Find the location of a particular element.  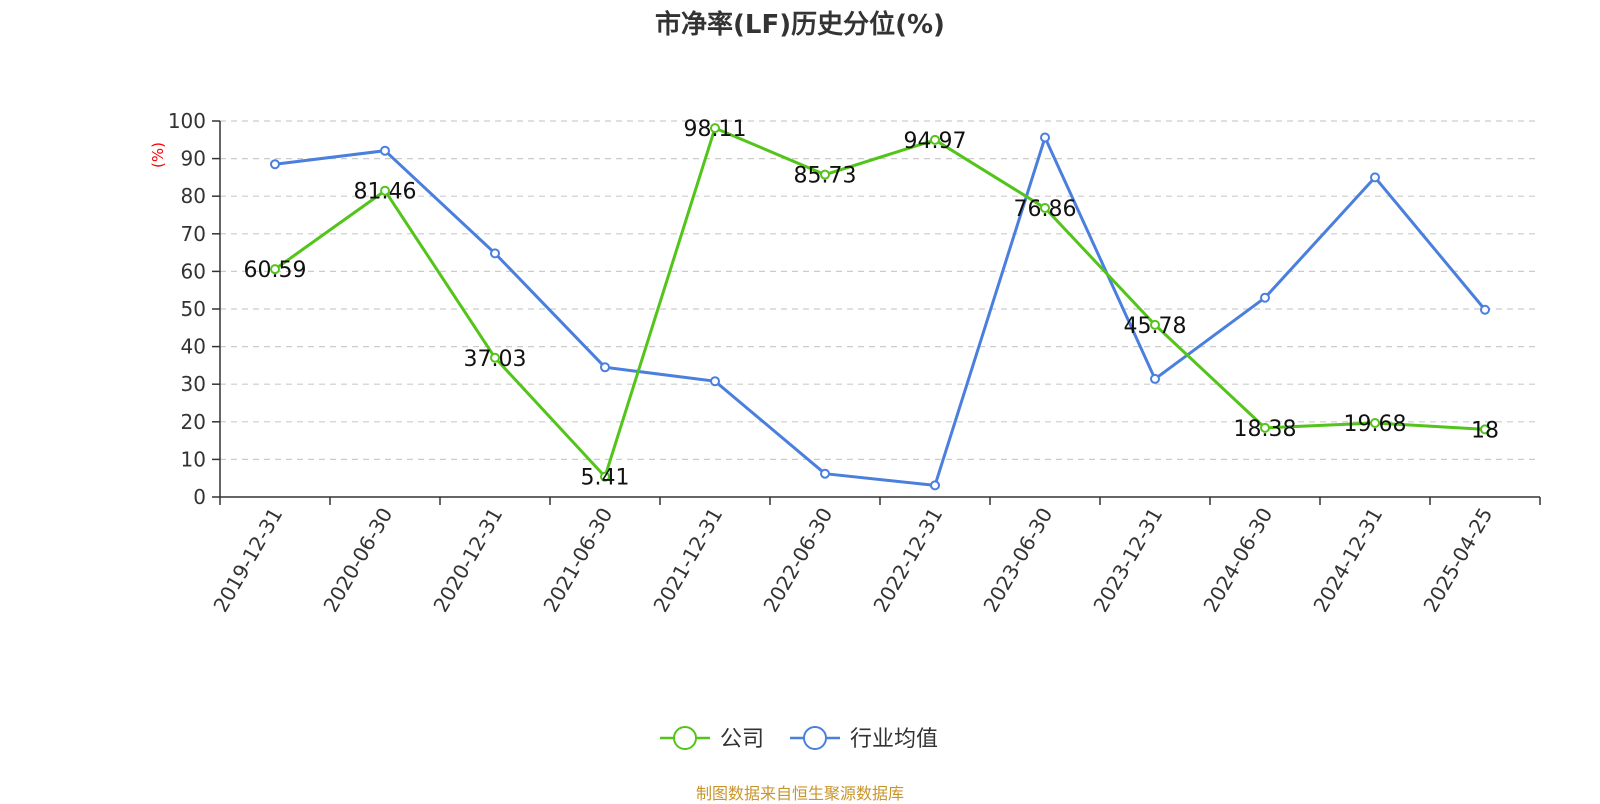

data-label: 37.03 is located at coordinates (495, 359).